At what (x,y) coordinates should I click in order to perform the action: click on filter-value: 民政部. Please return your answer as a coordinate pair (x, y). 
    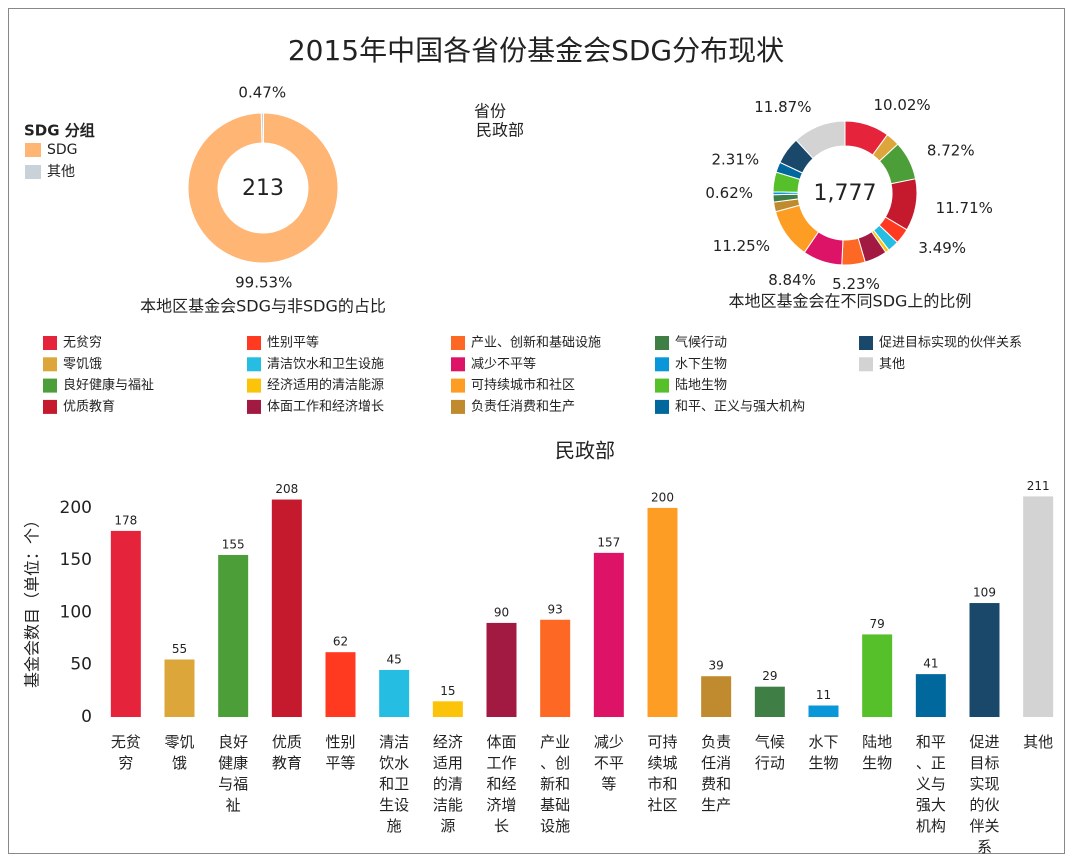
    Looking at the image, I should click on (500, 130).